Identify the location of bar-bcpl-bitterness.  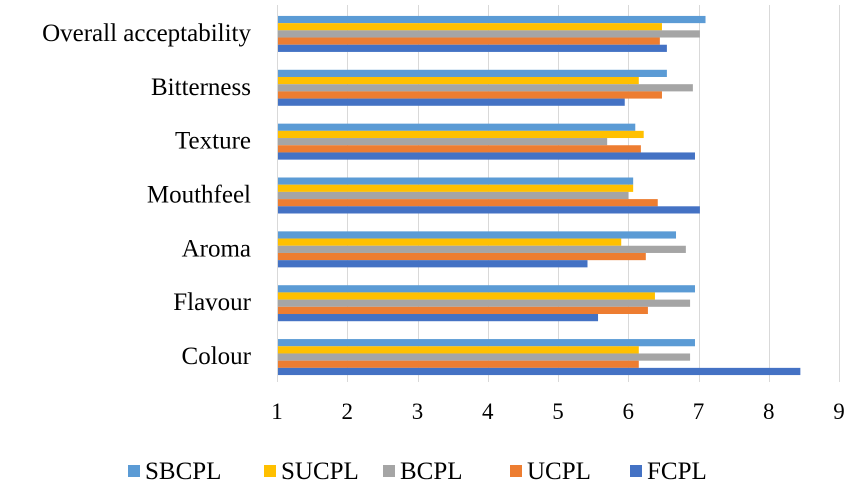
(485, 88).